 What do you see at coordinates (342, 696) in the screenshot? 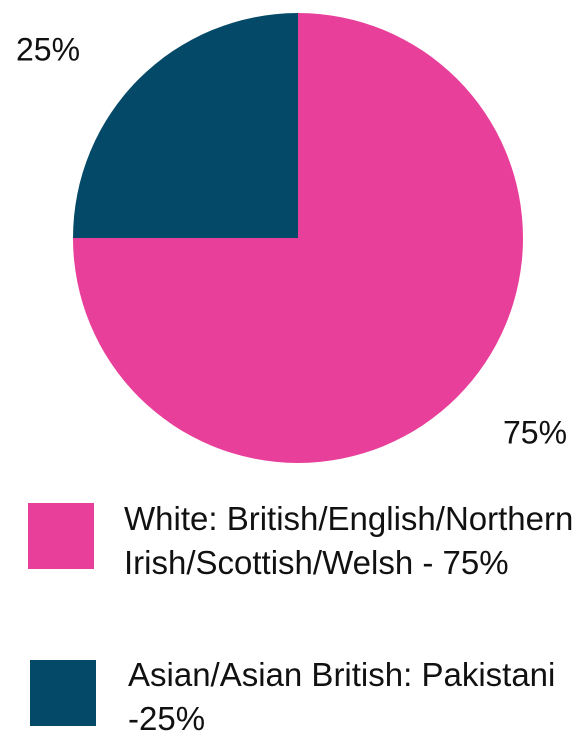
I see `legend-label: Asian/Asian British: Pakistani -25%` at bounding box center [342, 696].